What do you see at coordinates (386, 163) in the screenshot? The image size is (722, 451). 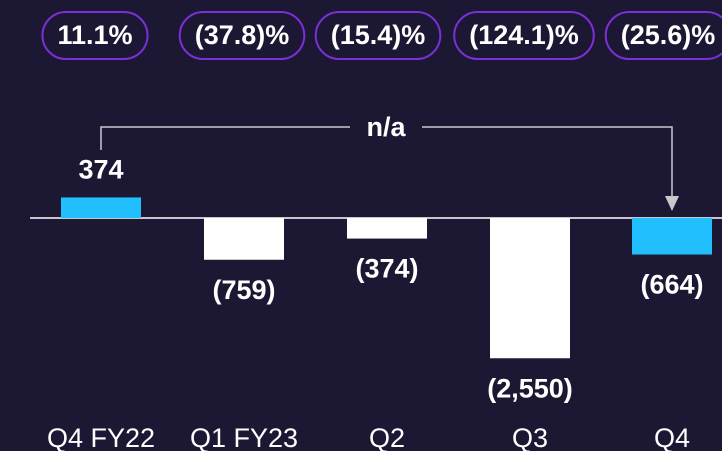 I see `annotation-bracket` at bounding box center [386, 163].